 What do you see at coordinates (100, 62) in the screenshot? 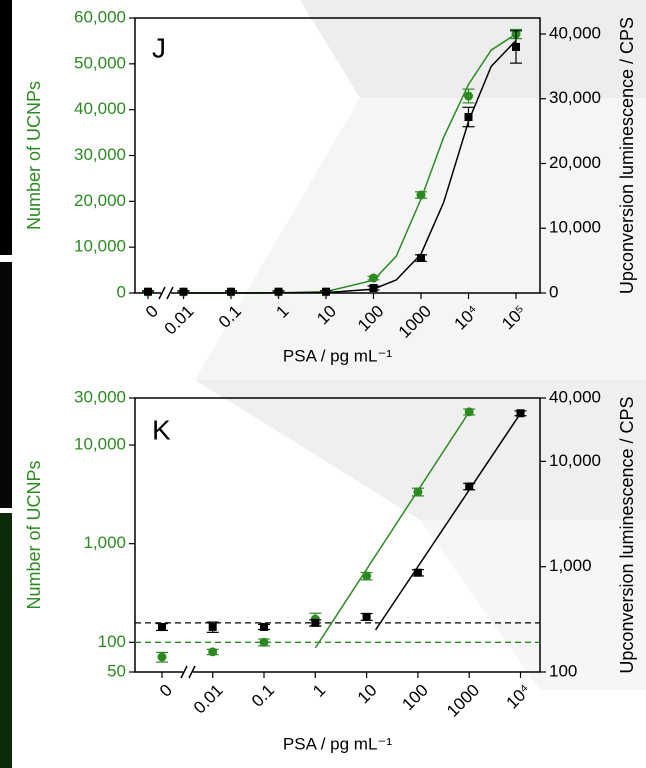
I see `y-tick-label: 50,000` at bounding box center [100, 62].